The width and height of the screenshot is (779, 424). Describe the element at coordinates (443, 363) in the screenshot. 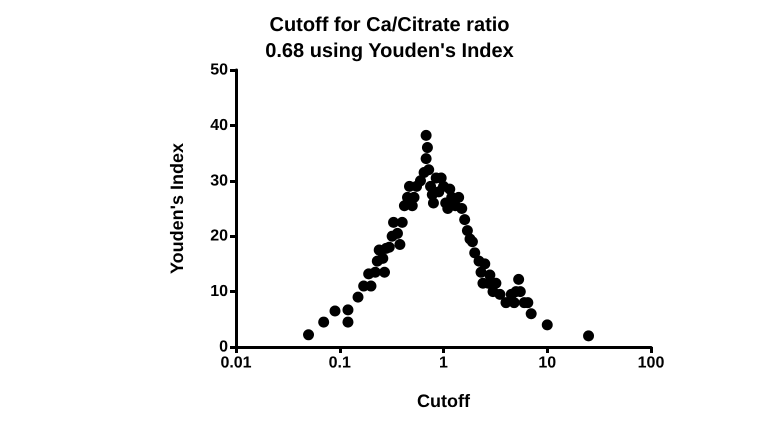

I see `x-tick-label: 1` at that location.